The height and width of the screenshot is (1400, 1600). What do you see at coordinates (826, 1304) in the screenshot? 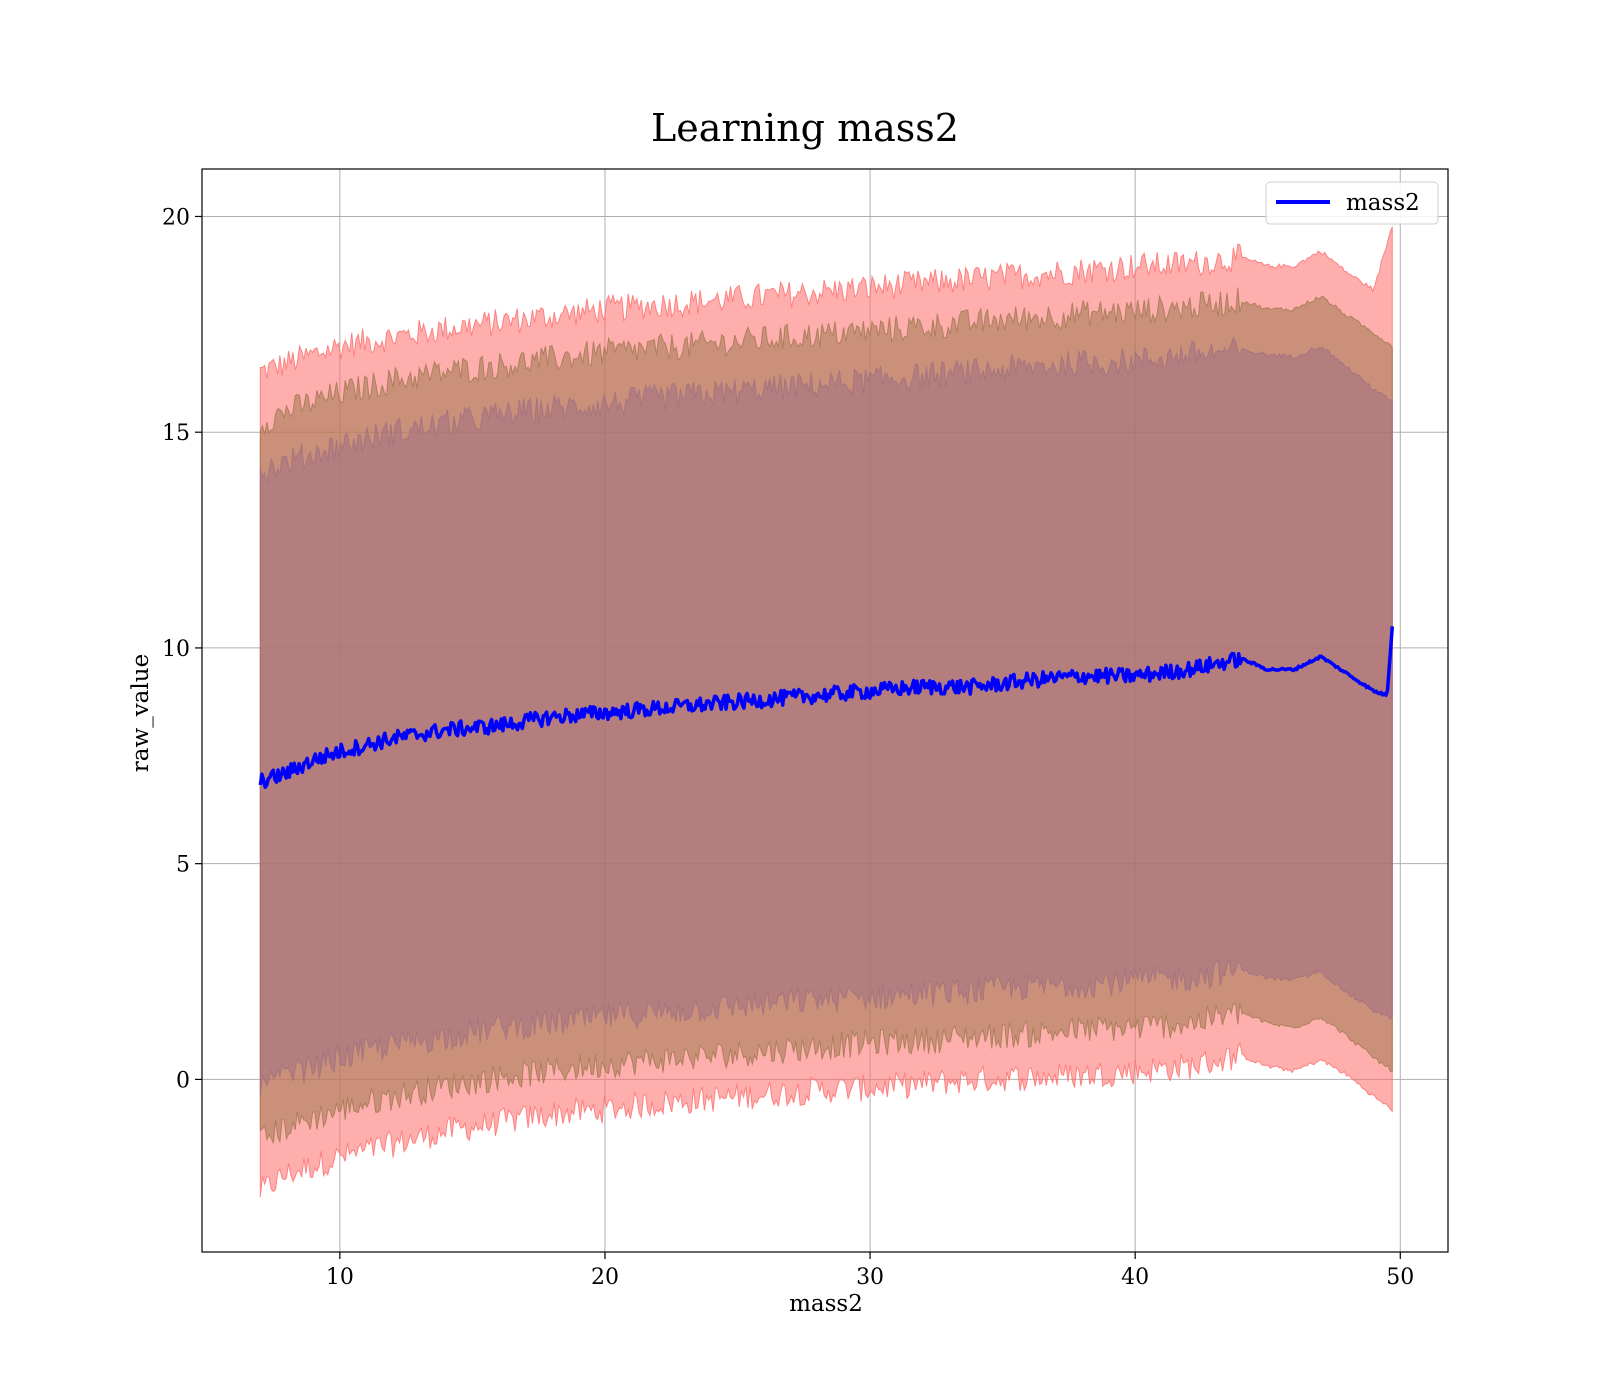
I see `x-axis-label: mass2` at bounding box center [826, 1304].